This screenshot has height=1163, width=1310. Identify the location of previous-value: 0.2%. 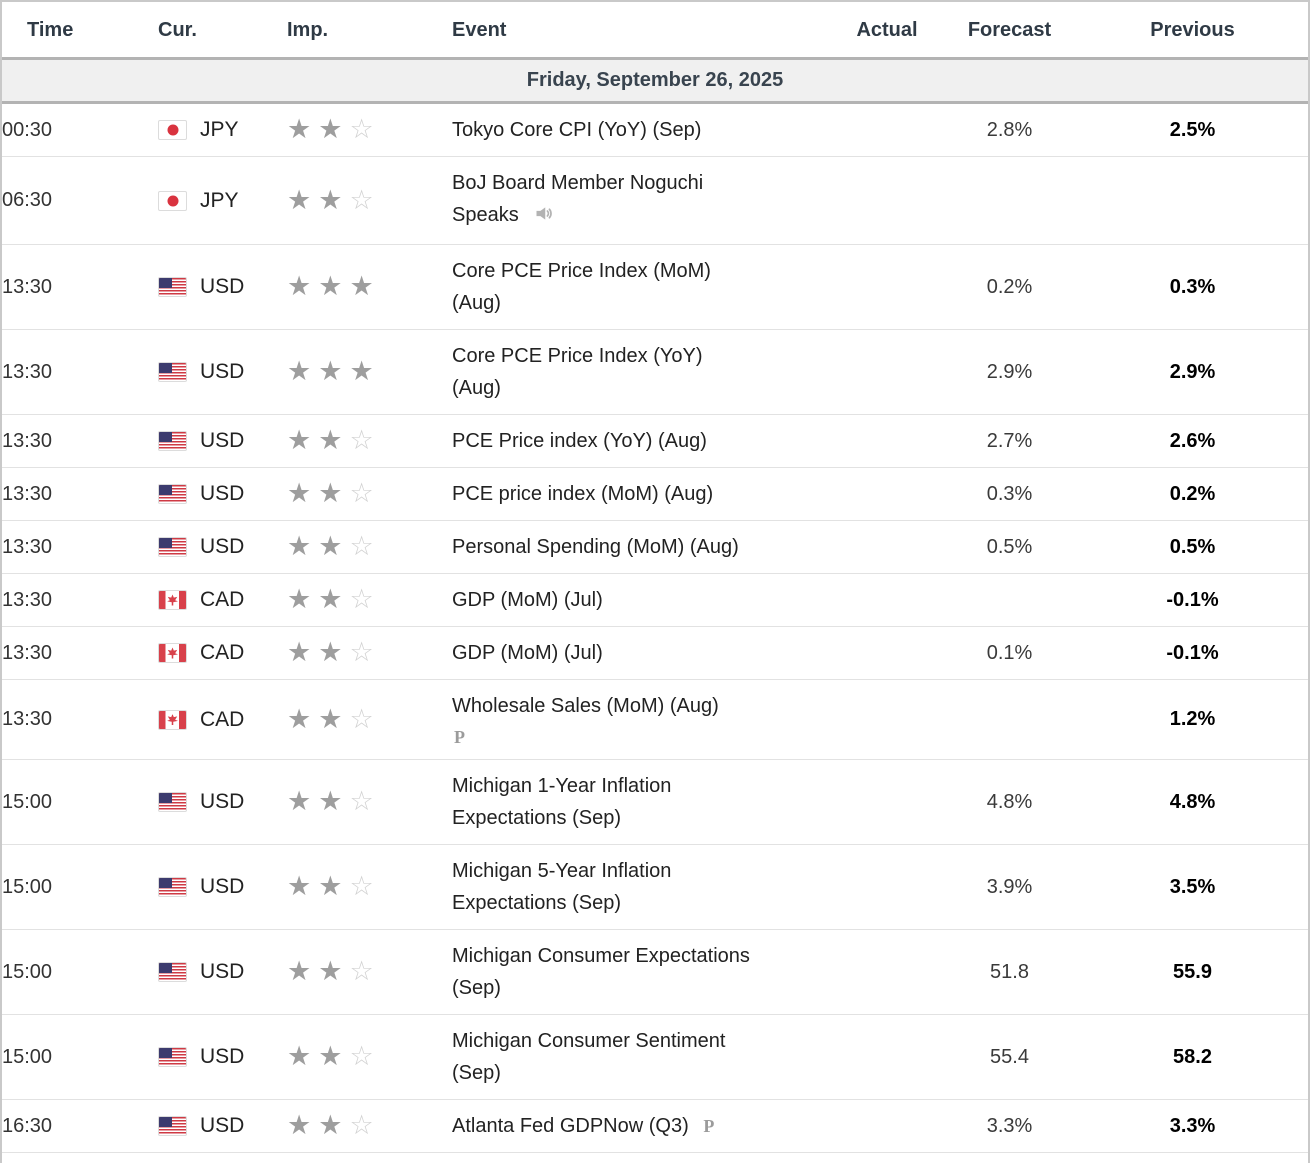
(1192, 494).